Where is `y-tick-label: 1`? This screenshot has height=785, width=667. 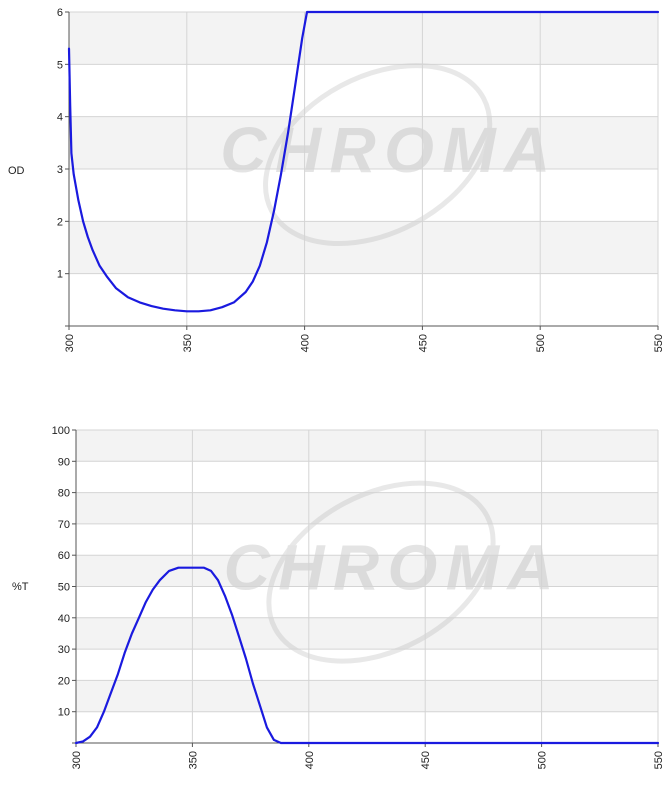
y-tick-label: 1 is located at coordinates (60, 275).